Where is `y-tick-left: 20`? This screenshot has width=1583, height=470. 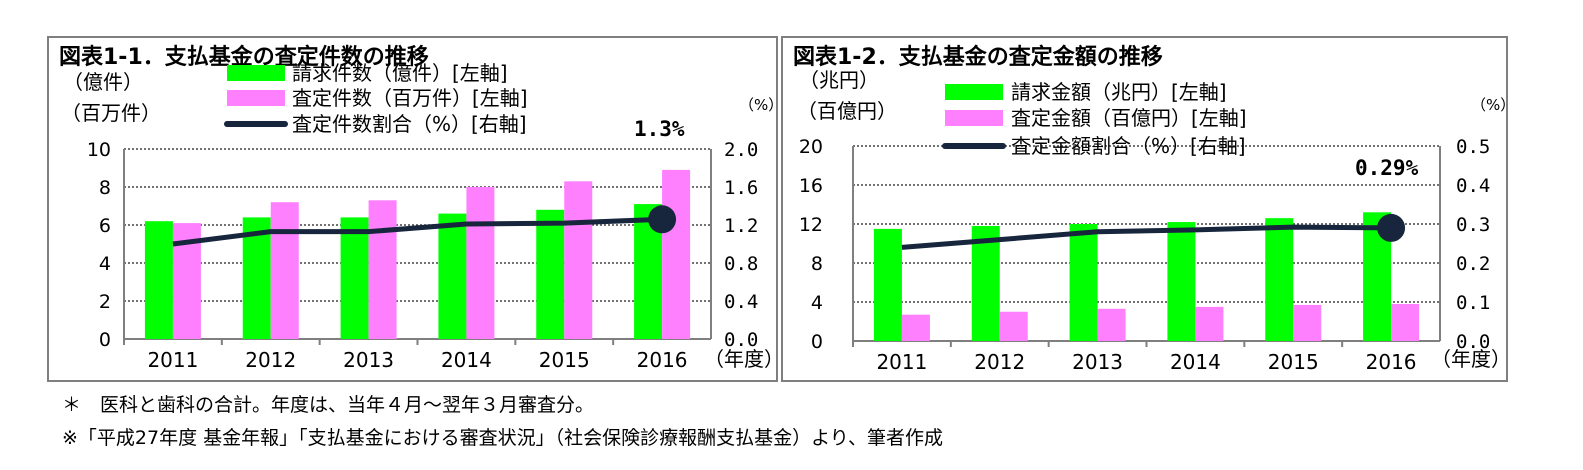
y-tick-left: 20 is located at coordinates (811, 147).